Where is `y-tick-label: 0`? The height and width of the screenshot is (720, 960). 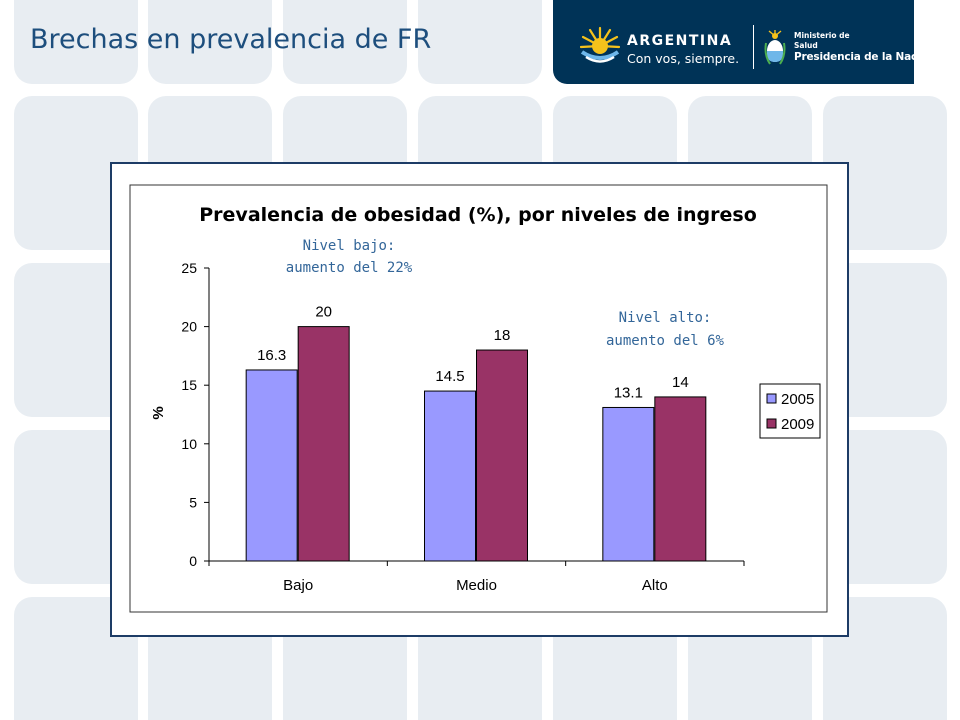
y-tick-label: 0 is located at coordinates (193, 561).